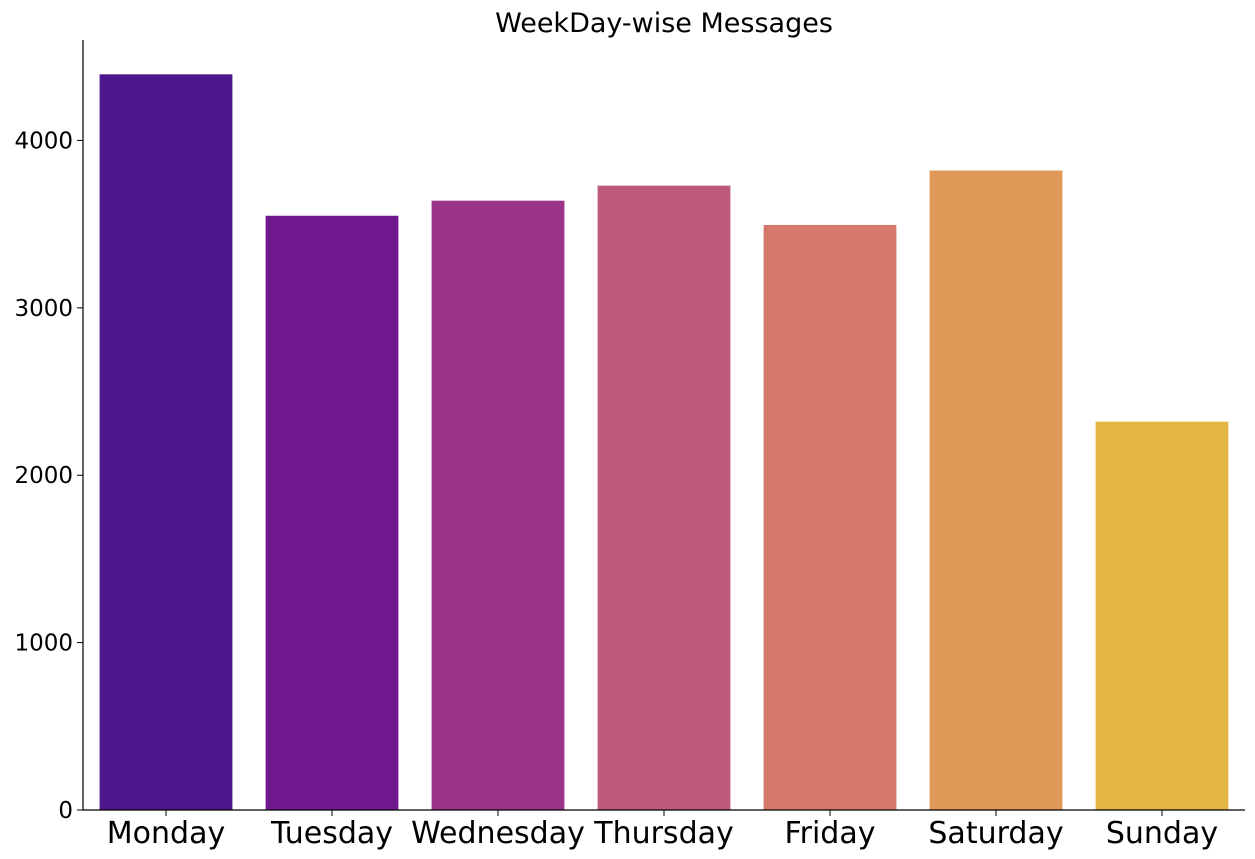 Image resolution: width=1255 pixels, height=859 pixels. What do you see at coordinates (65, 811) in the screenshot?
I see `y-tick-label: 0` at bounding box center [65, 811].